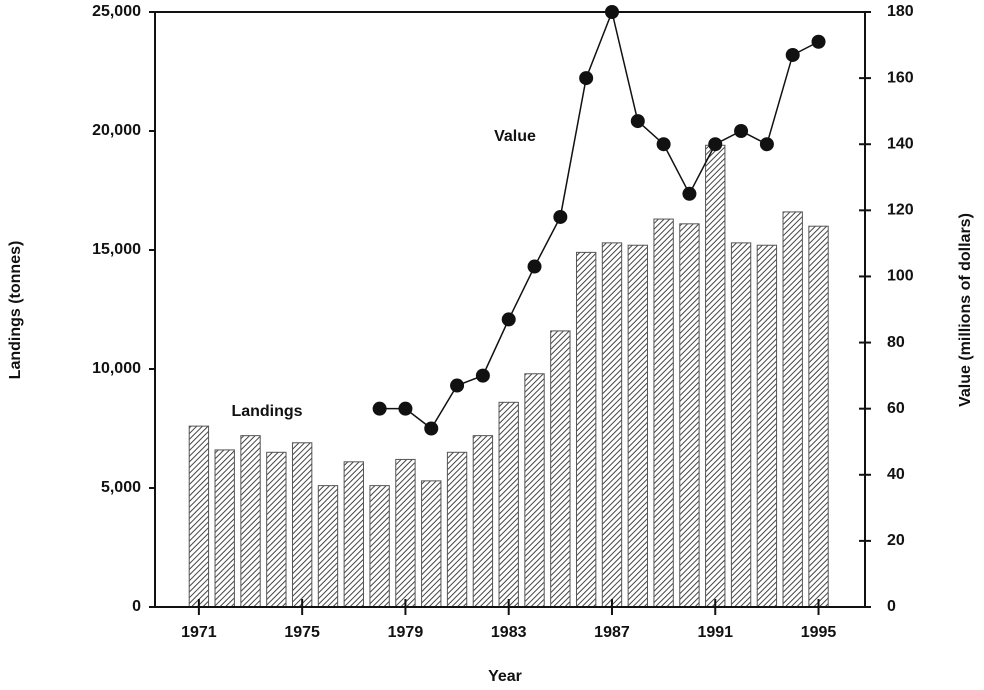  I want to click on y-axis-label: Landings (tonnes), so click(15, 310).